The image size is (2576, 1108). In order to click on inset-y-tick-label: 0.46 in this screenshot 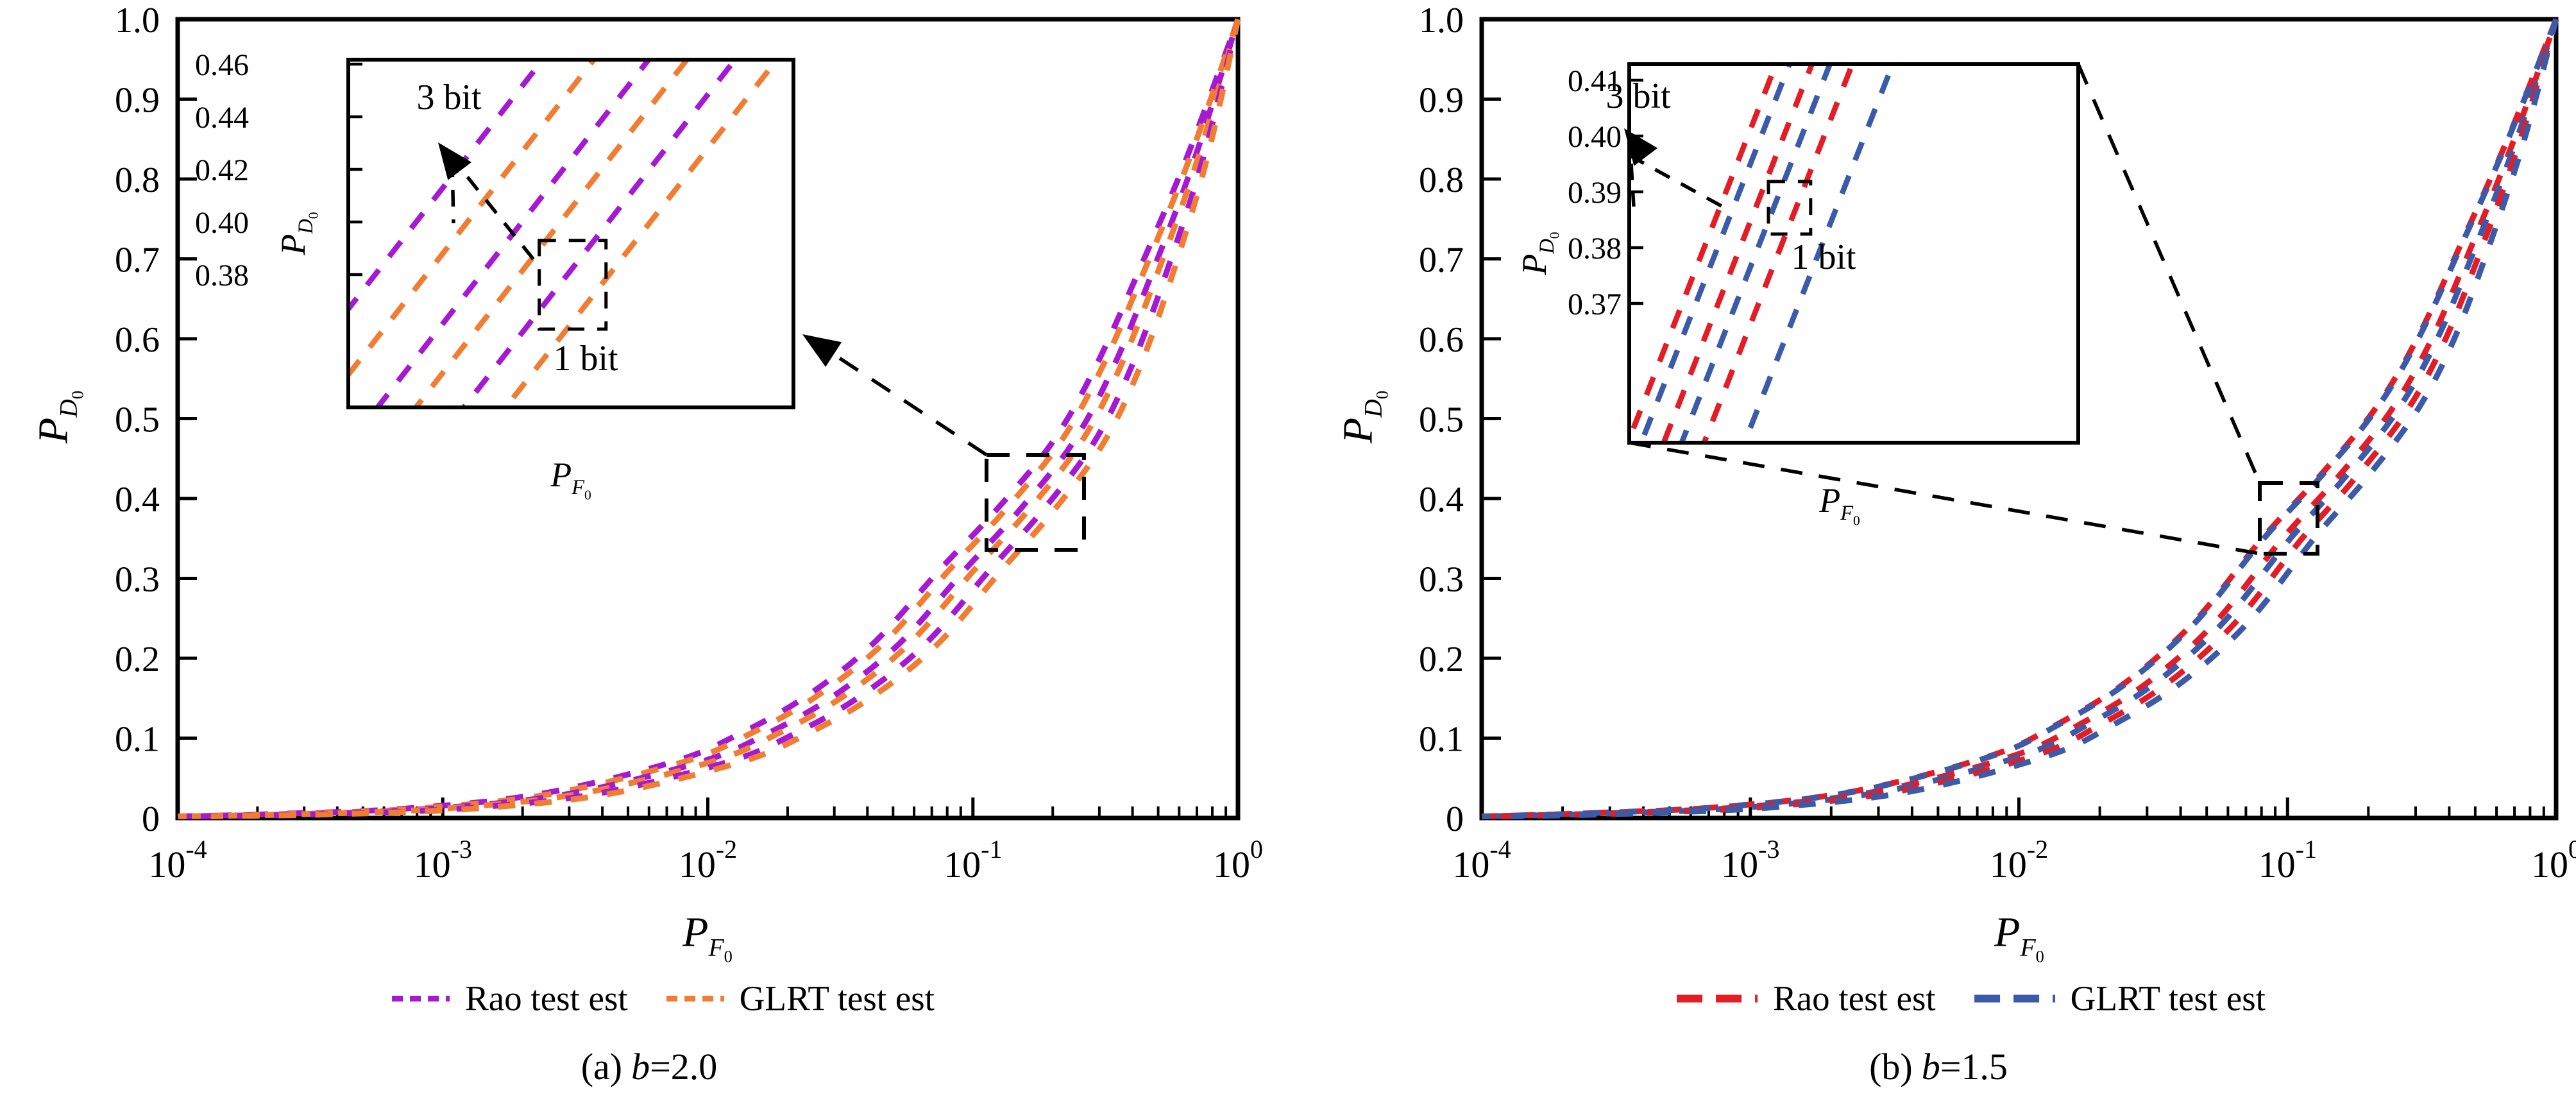, I will do `click(222, 65)`.